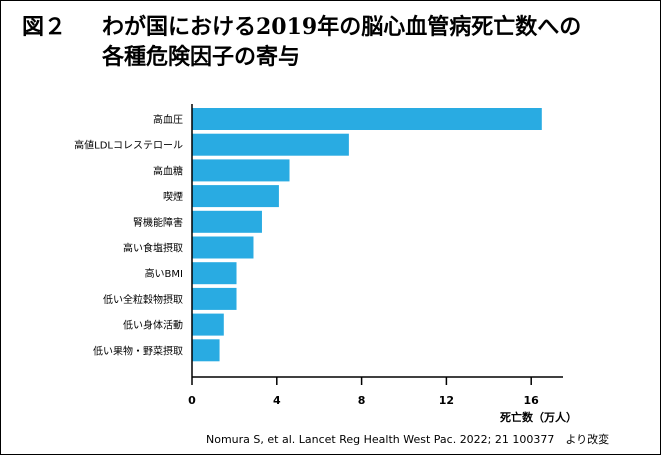 This screenshot has width=661, height=455. Describe the element at coordinates (153, 248) in the screenshot. I see `category-label: 高い食塩摂取` at that location.